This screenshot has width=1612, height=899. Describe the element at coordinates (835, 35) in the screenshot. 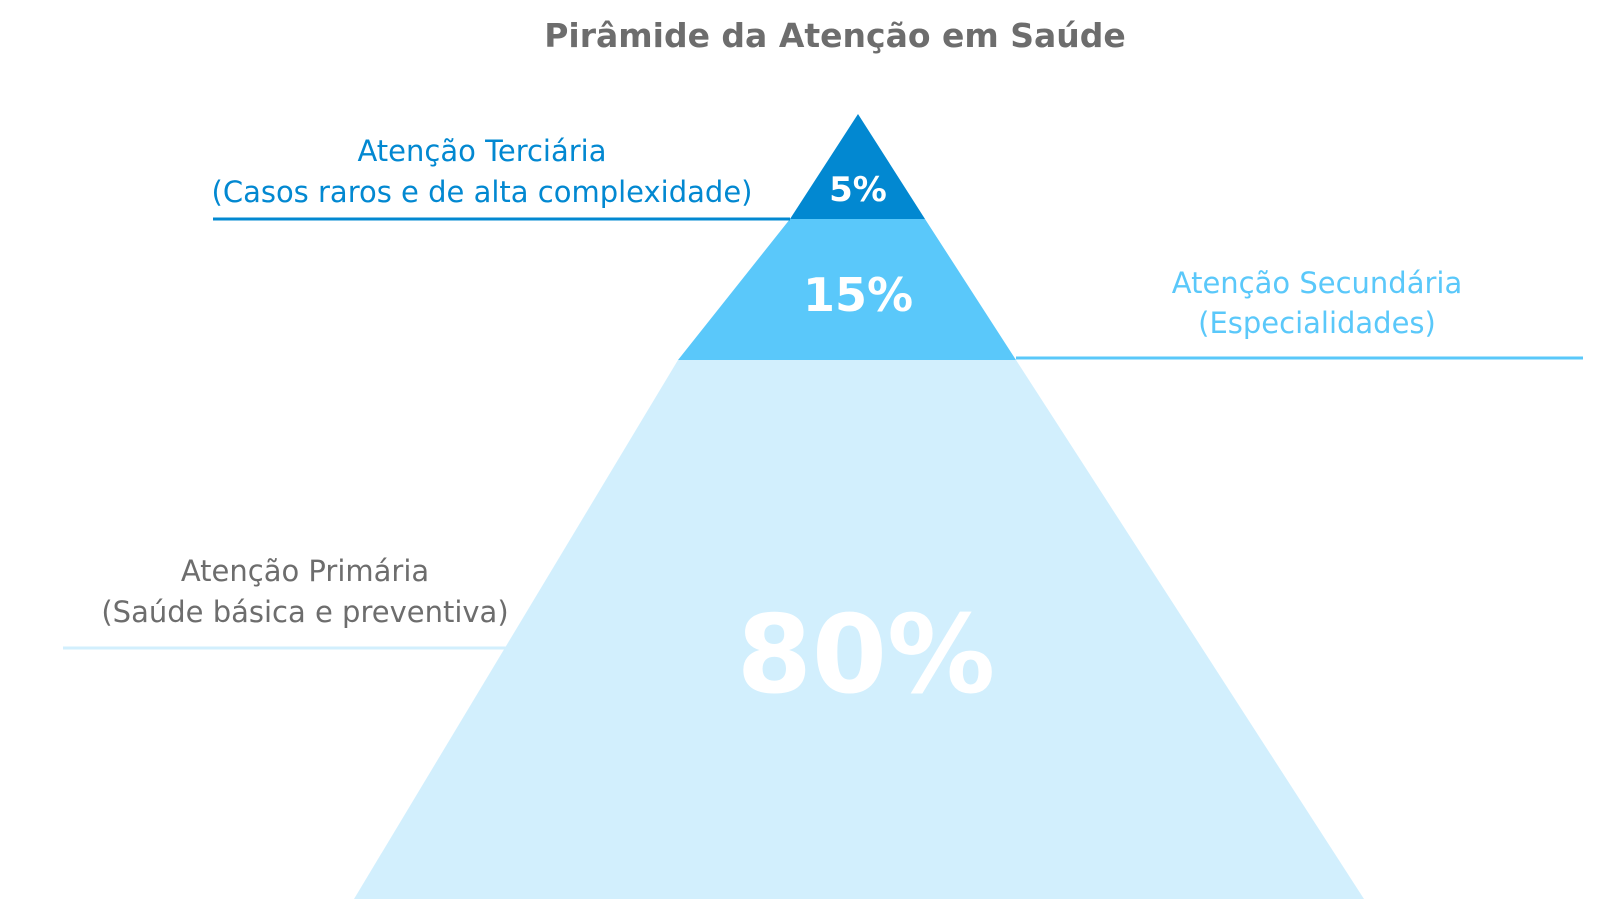

I see `diagram-title: Pirâmide da Atenção em Saúde` at that location.